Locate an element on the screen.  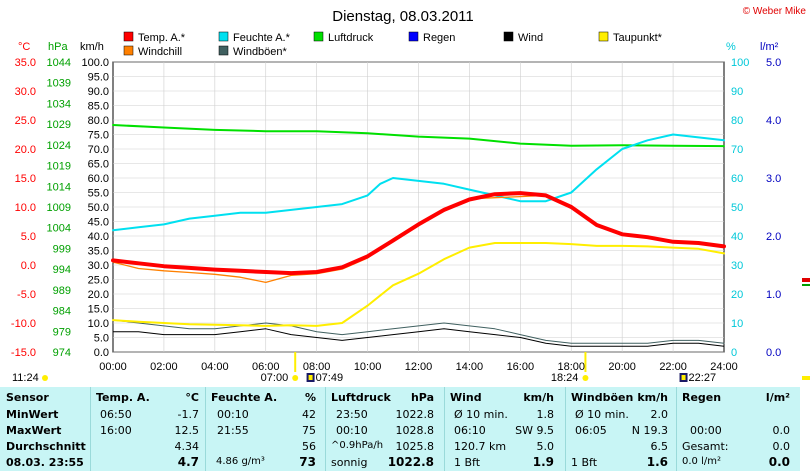
gust-r2-label: 06:05 is located at coordinates (591, 430).